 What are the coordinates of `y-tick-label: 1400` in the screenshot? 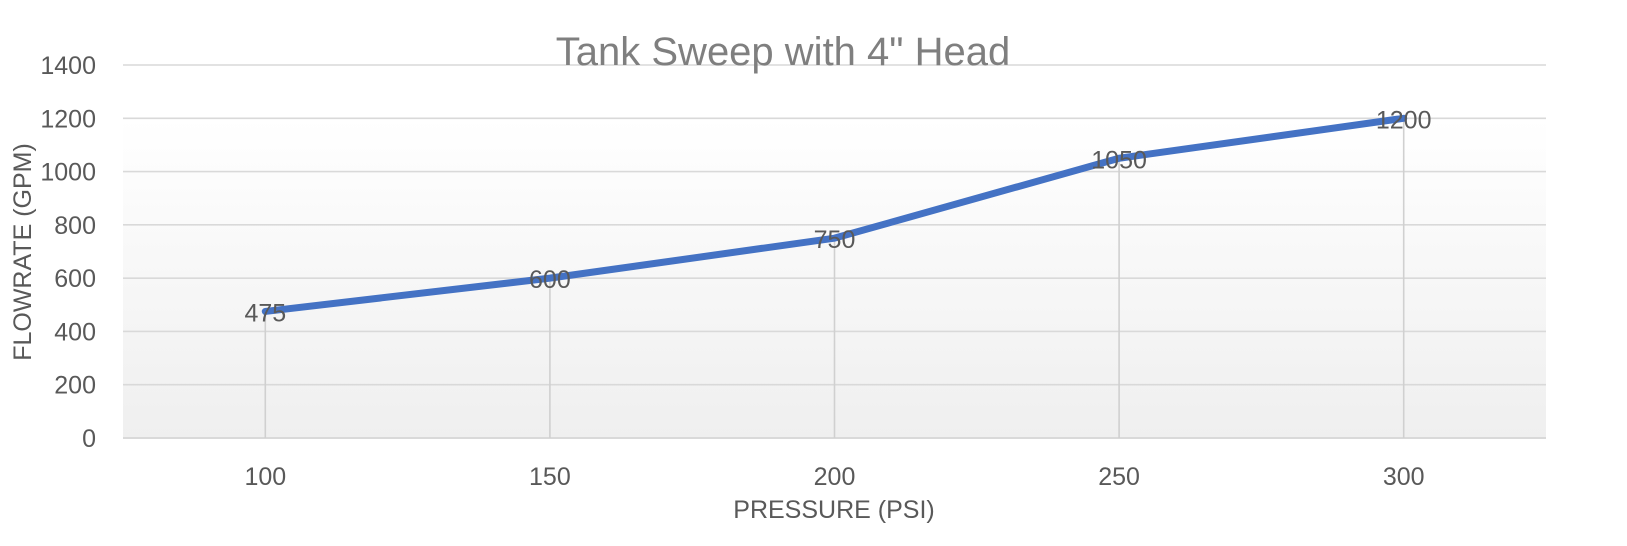 It's located at (68, 66).